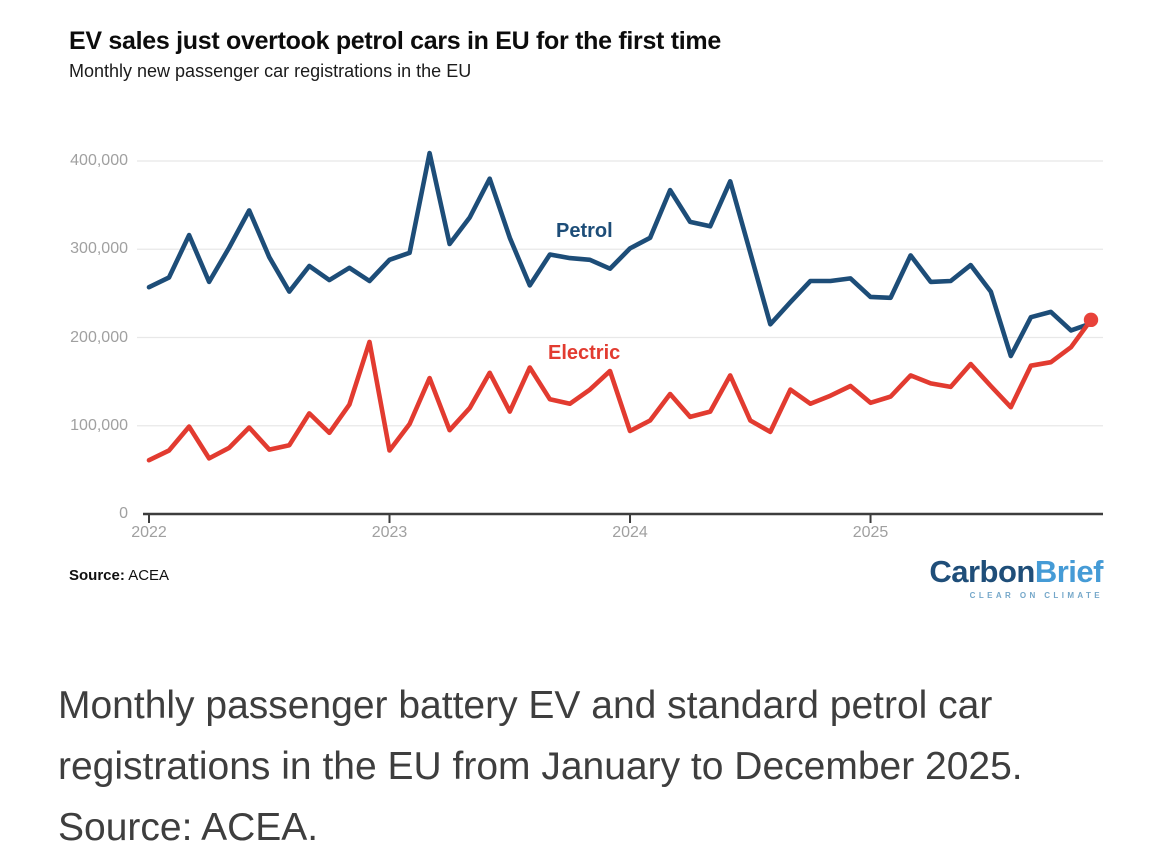  Describe the element at coordinates (1036, 595) in the screenshot. I see `logo-tagline: CLEAR ON CLIMATE` at that location.